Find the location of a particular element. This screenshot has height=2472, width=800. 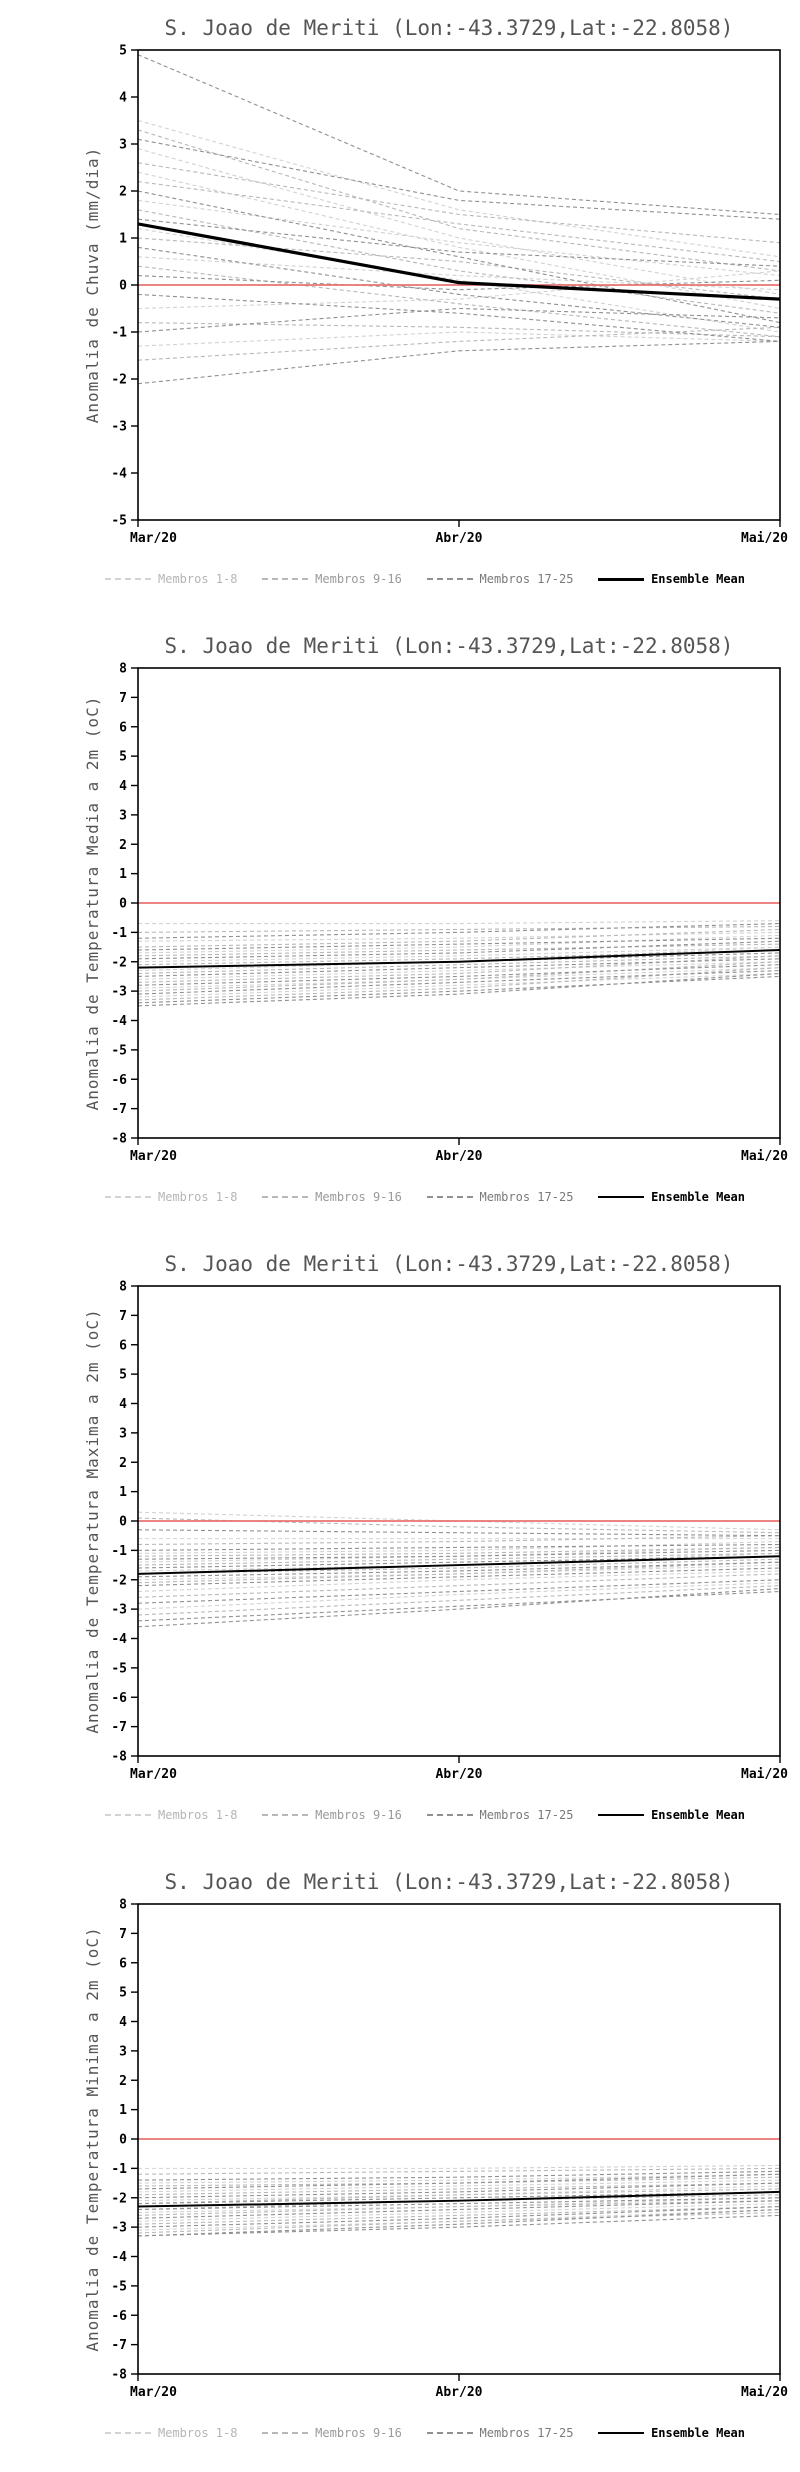

y-tick-label: -2 is located at coordinates (119, 962).